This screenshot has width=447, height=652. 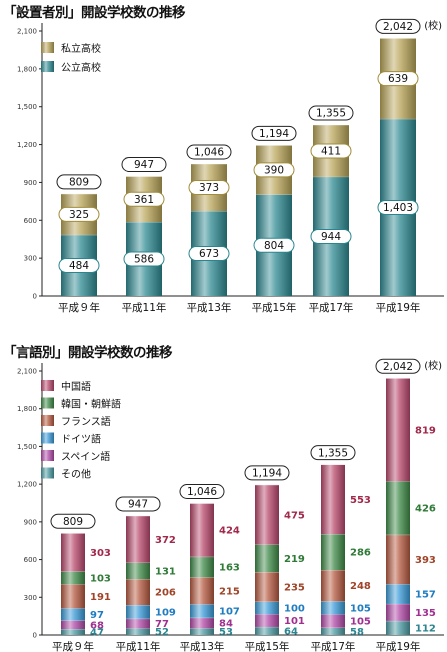 I want to click on bar-スペイン語-平成17年, so click(x=333, y=621).